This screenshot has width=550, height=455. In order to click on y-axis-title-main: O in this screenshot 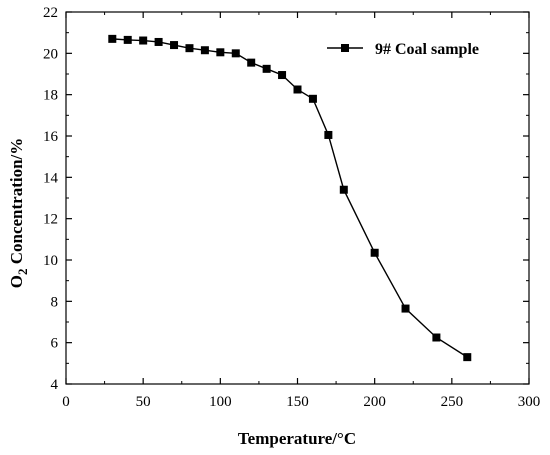, I will do `click(16, 281)`.